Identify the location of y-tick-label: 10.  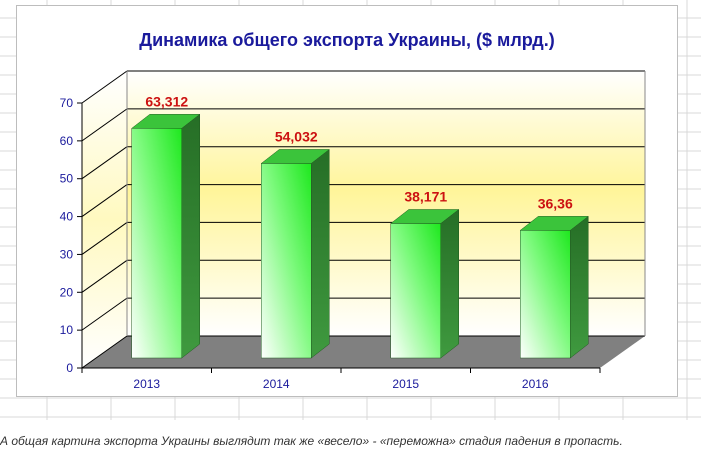
(67, 330).